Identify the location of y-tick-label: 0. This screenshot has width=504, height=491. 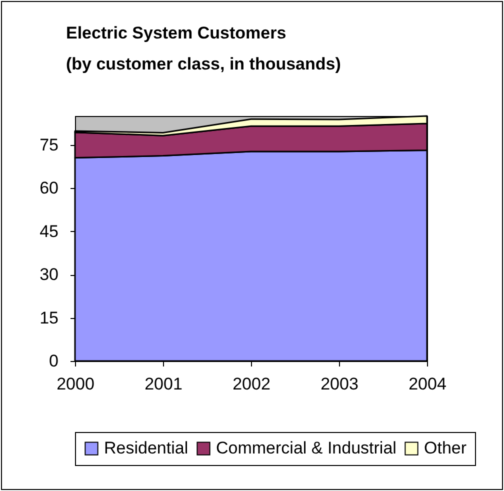
(53, 361).